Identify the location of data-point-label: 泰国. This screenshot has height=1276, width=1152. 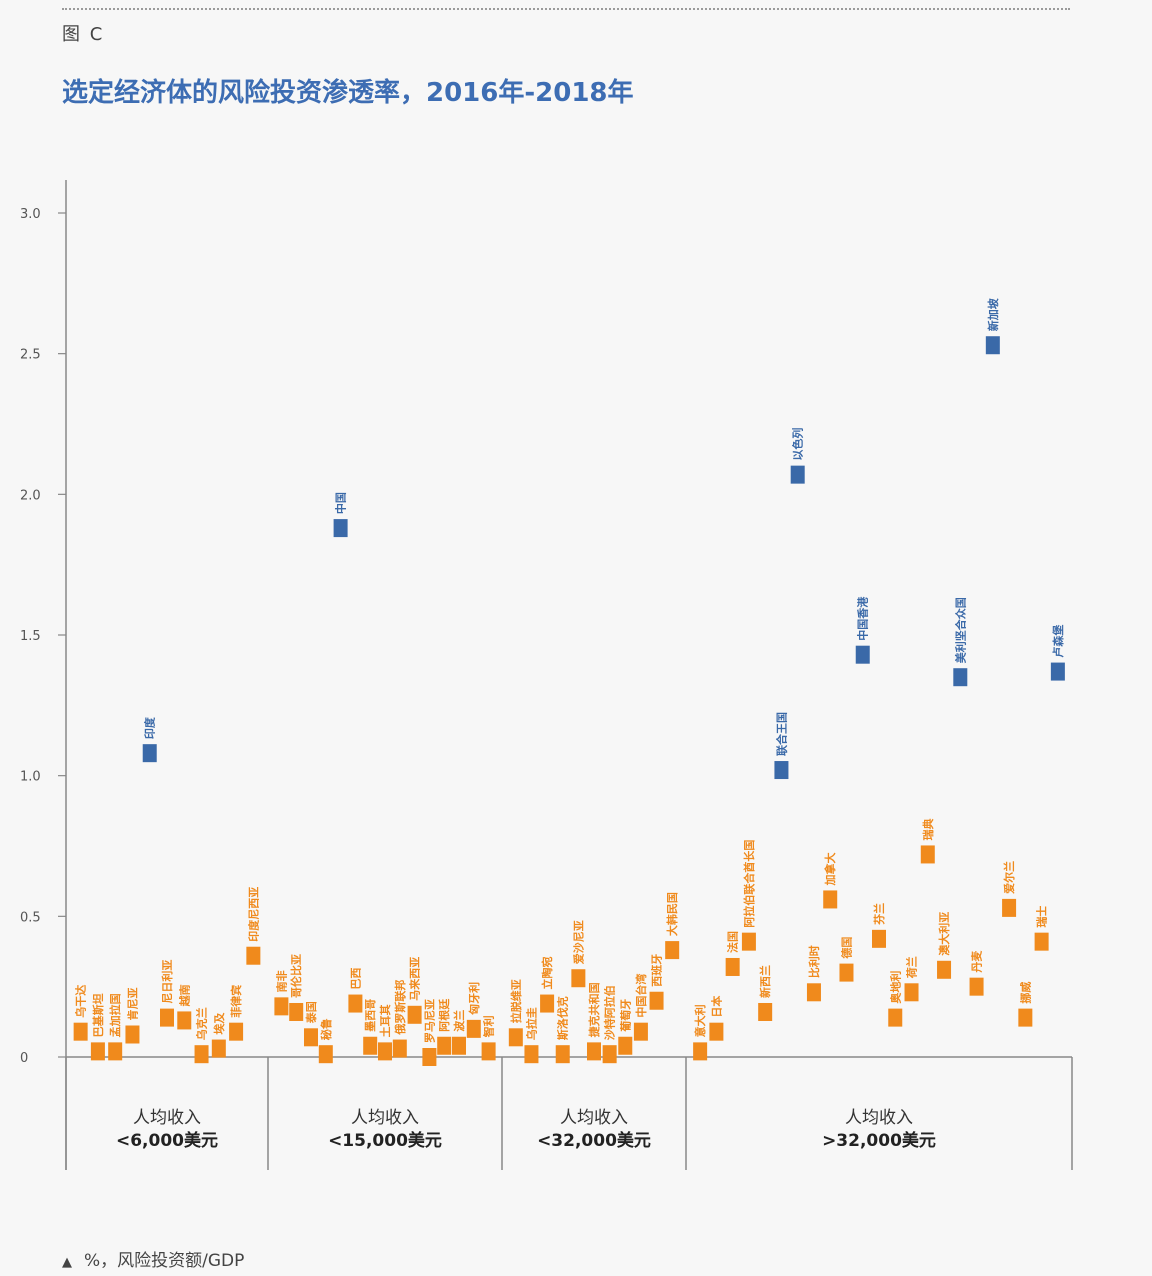
(311, 1012).